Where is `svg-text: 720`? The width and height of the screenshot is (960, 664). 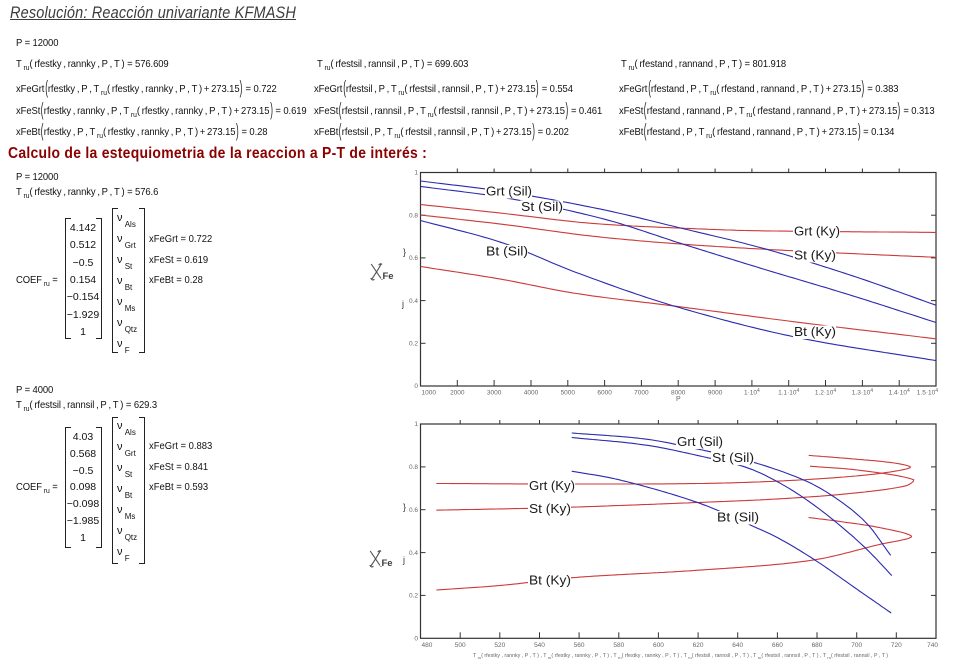 svg-text: 720 is located at coordinates (896, 645).